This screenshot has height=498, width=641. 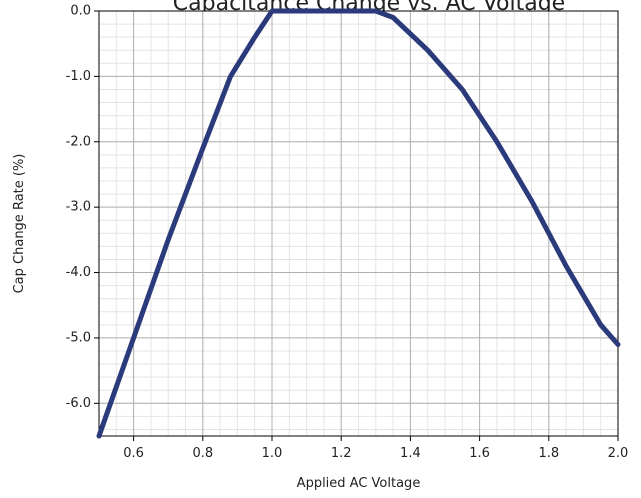 I want to click on x-tick-label: 1.2, so click(x=341, y=453).